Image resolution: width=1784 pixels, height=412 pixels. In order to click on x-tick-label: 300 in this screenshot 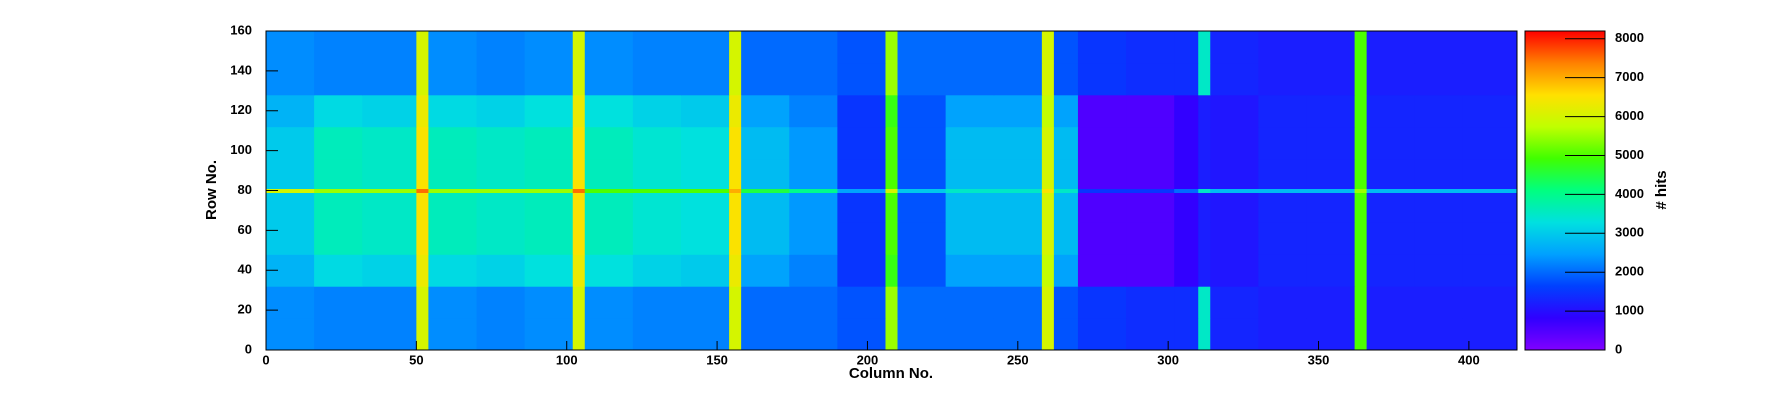, I will do `click(1168, 359)`.